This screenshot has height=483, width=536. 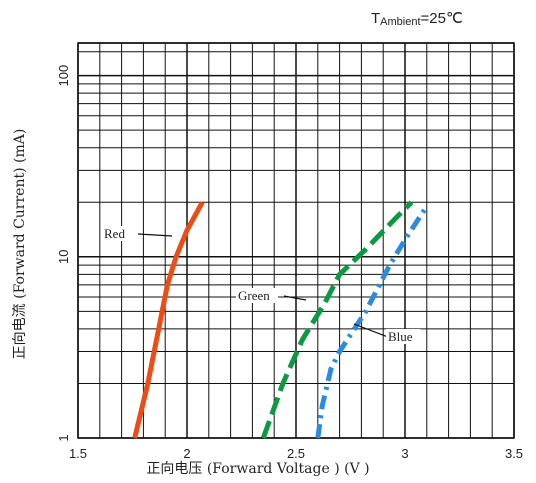 I want to click on x-tick-label: 2.5, so click(x=296, y=453).